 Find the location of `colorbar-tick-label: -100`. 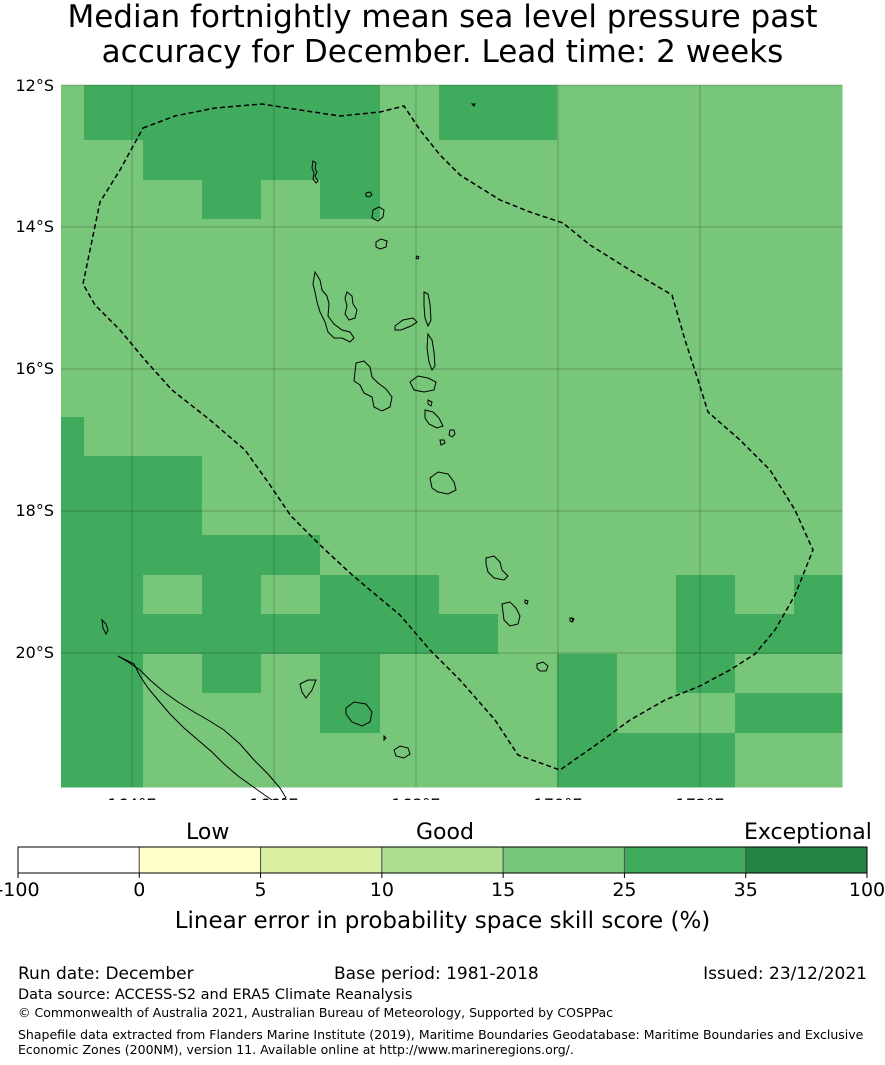

colorbar-tick-label: -100 is located at coordinates (20, 889).